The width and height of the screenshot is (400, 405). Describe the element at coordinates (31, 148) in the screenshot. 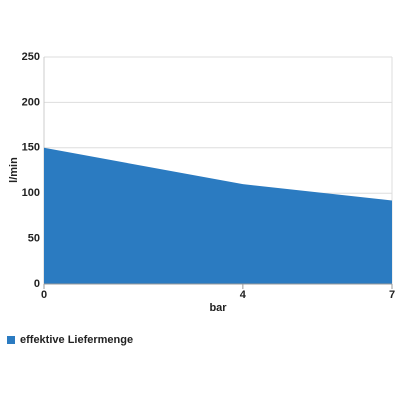

I see `y-tick-label: 150` at that location.